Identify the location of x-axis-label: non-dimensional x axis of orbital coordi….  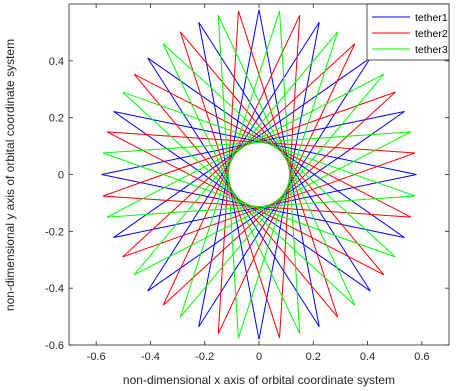
(259, 380).